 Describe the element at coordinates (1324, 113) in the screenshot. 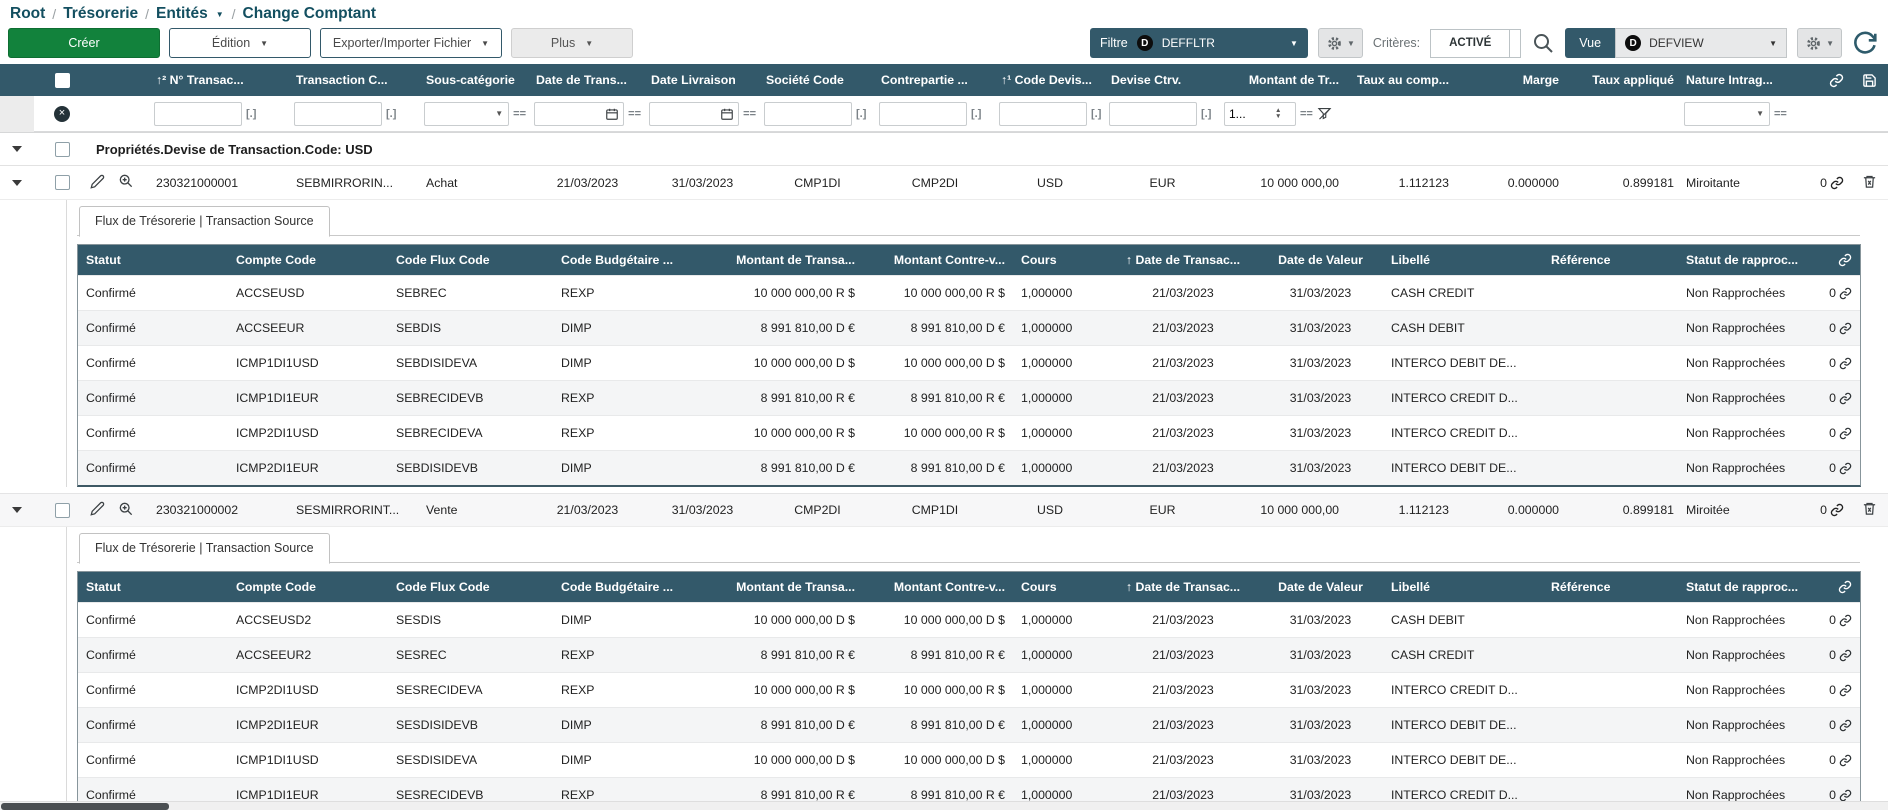

I see `filter-disable-icon` at that location.